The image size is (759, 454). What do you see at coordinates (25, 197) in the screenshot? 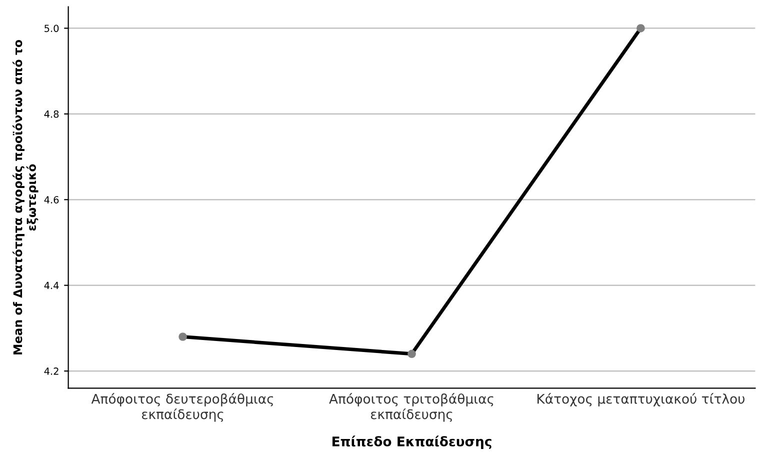
I see `y-axis-title: Mean of Δυνατότητα αγοράς προϊόντων από το εξωτερικό` at bounding box center [25, 197].